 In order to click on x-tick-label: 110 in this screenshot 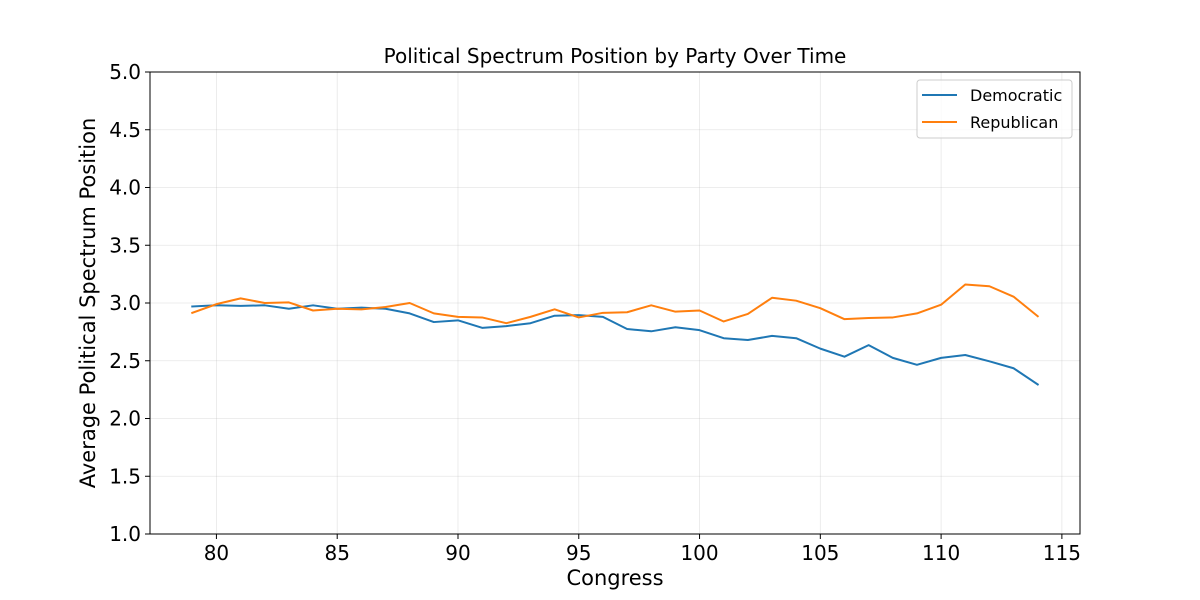, I will do `click(941, 553)`.